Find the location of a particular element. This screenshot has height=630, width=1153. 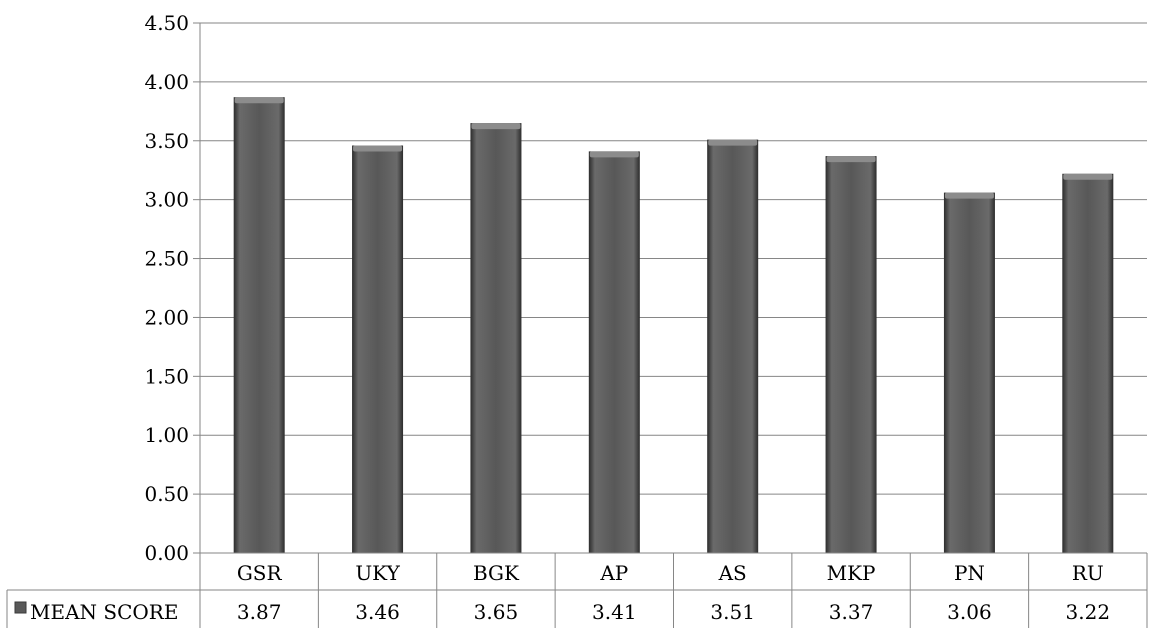

bar-uky is located at coordinates (378, 349).